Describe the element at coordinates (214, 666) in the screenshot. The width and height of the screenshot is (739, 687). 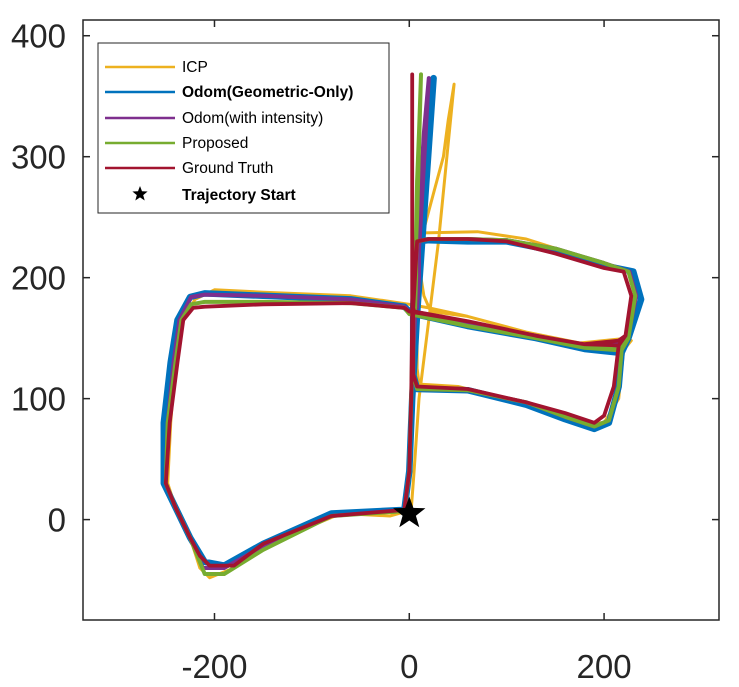
I see `x-tick-label: -200` at that location.